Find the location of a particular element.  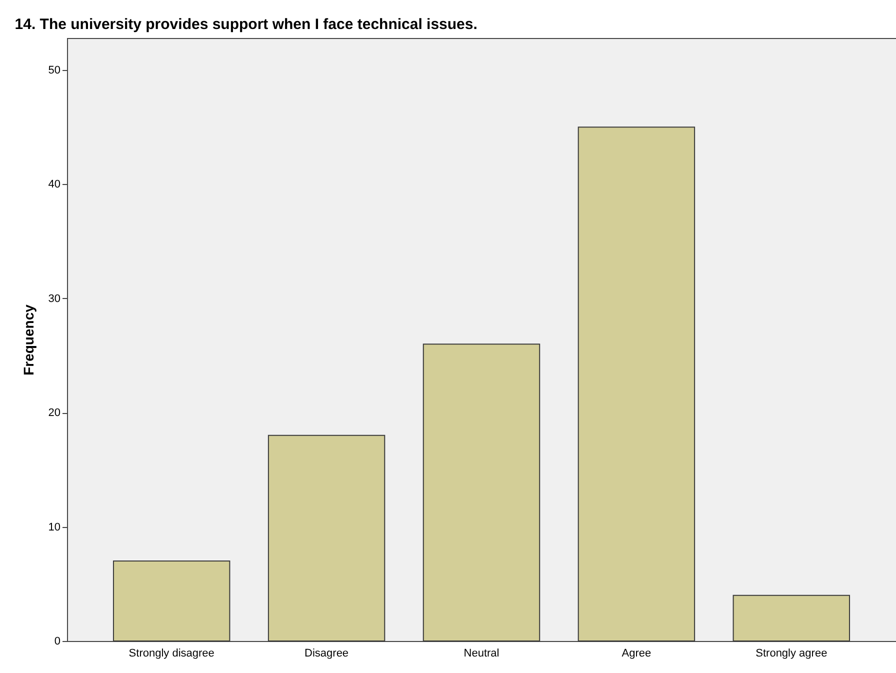

y-tick-label: 0 is located at coordinates (57, 642).